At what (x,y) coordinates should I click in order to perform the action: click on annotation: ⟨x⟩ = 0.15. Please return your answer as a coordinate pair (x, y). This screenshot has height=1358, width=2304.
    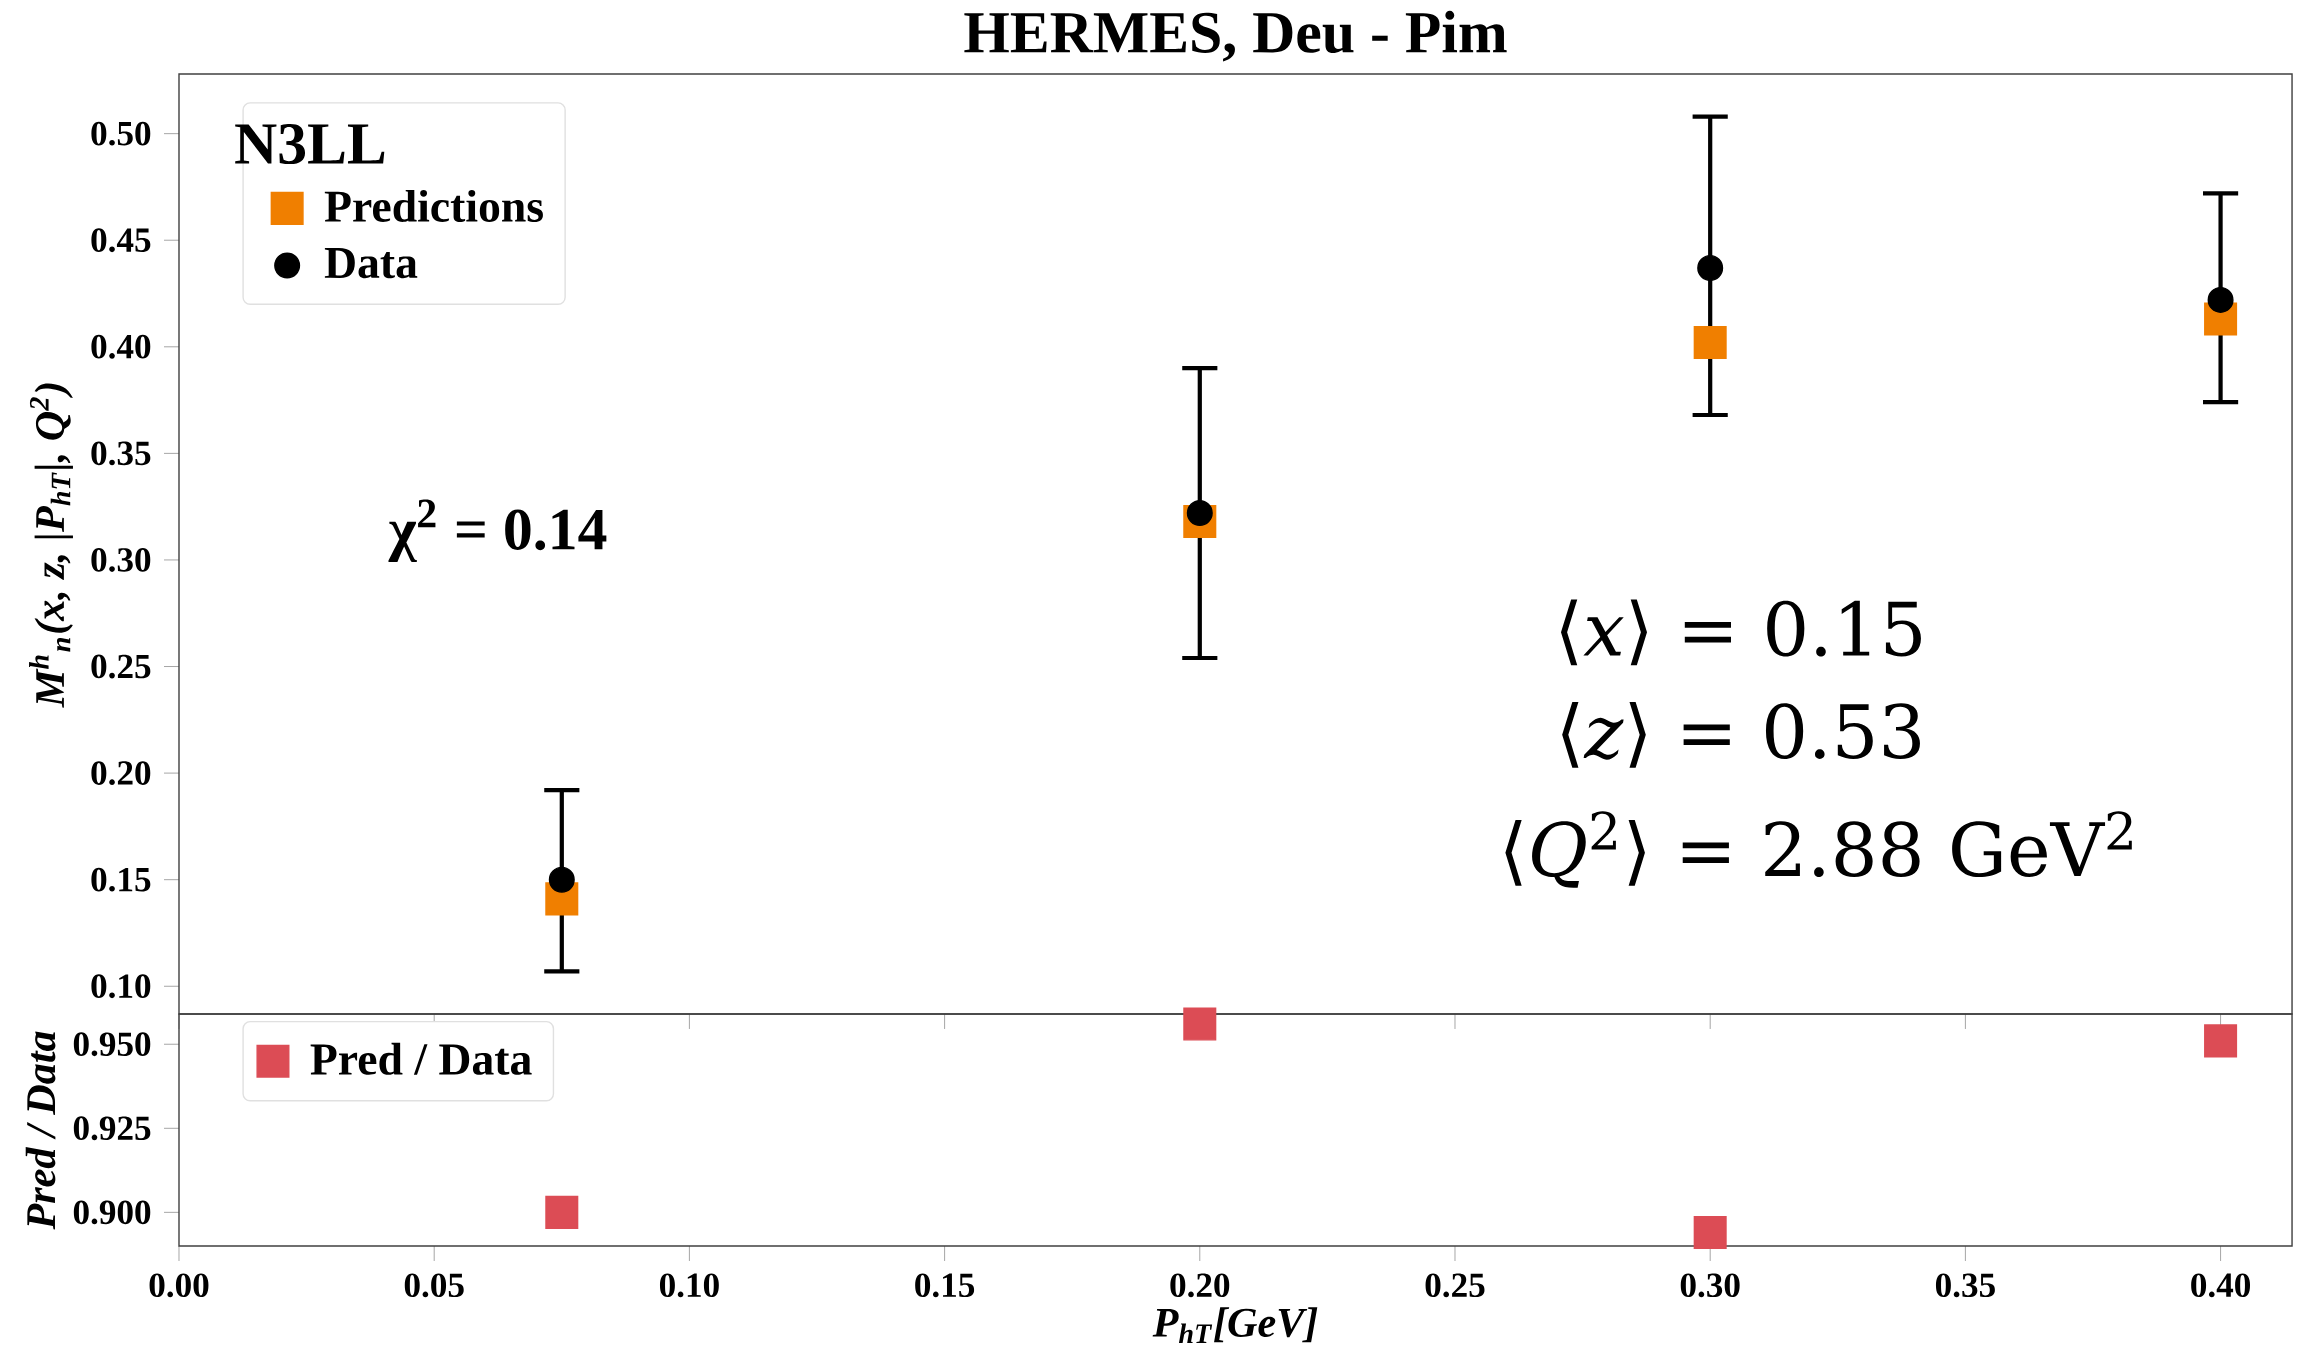
    Looking at the image, I should click on (1740, 632).